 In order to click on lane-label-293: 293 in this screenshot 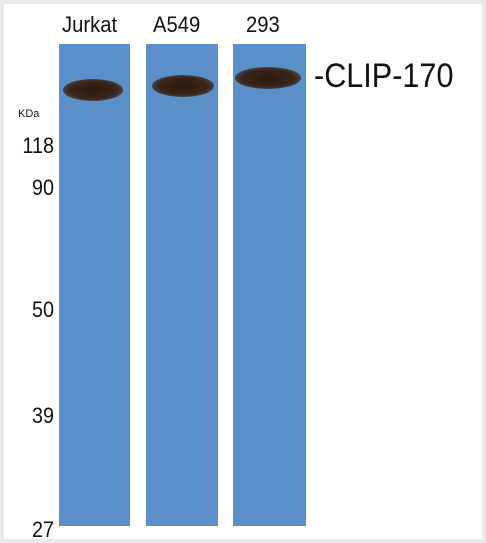, I will do `click(263, 24)`.